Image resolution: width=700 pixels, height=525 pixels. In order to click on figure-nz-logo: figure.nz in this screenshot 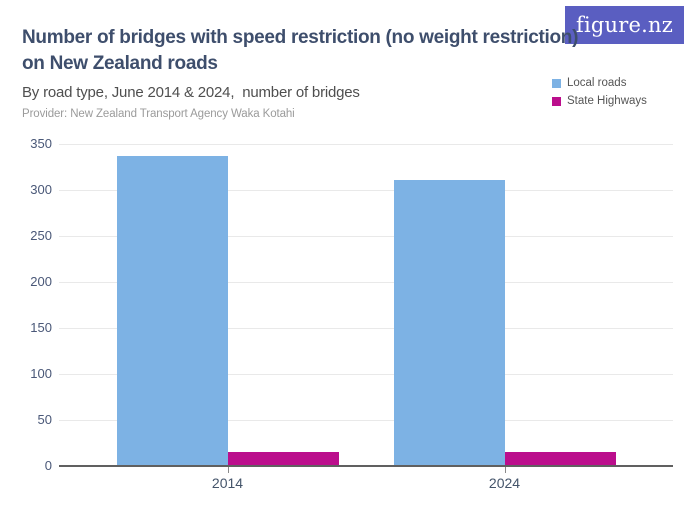, I will do `click(624, 25)`.